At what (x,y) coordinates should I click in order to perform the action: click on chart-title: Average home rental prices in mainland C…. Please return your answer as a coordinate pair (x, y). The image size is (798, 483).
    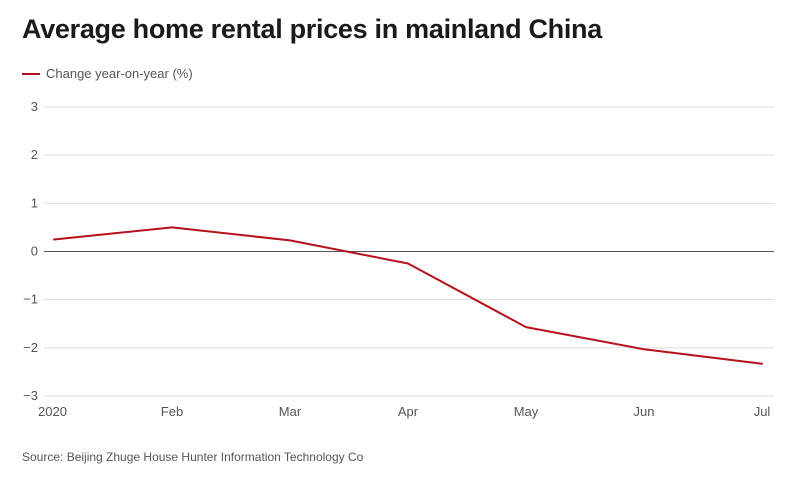
    Looking at the image, I should click on (312, 29).